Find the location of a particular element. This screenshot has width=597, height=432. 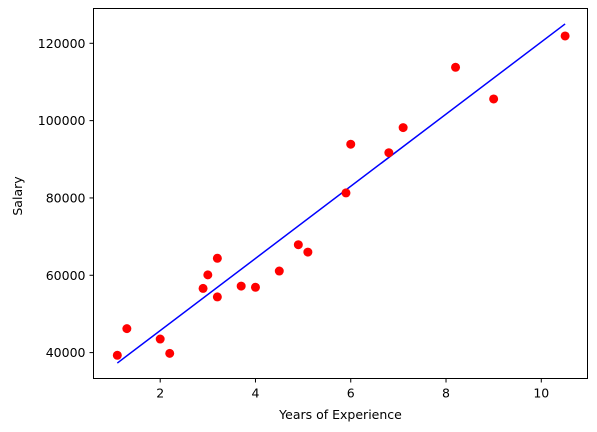

x-tick-label: 8 is located at coordinates (446, 393).